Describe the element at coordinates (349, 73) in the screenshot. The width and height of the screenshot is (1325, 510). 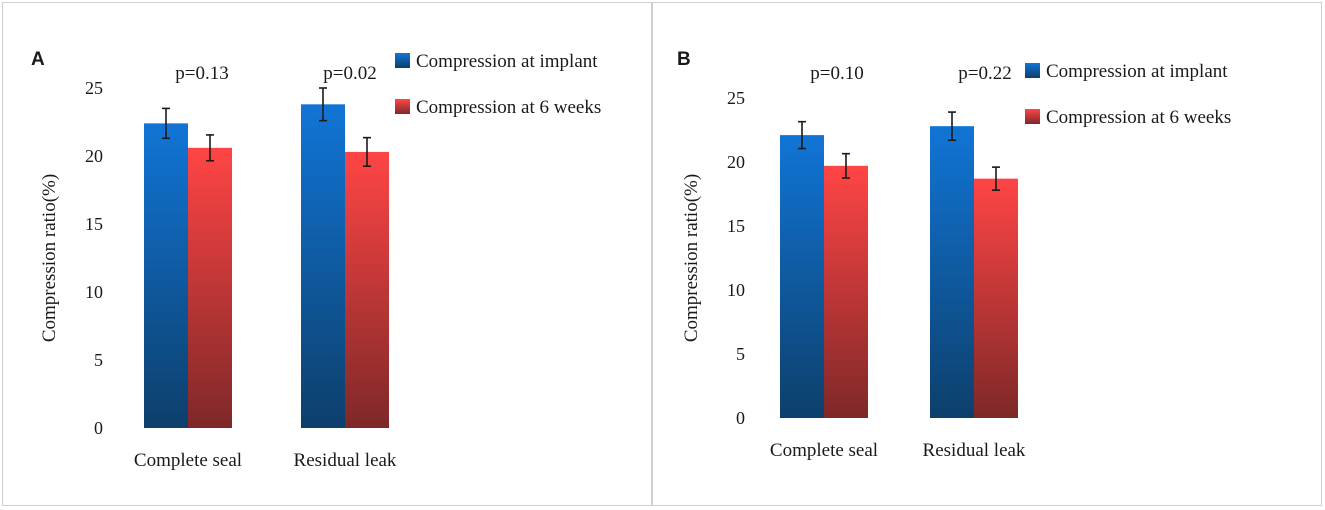
I see `p-value-annotation: p=0.02` at that location.